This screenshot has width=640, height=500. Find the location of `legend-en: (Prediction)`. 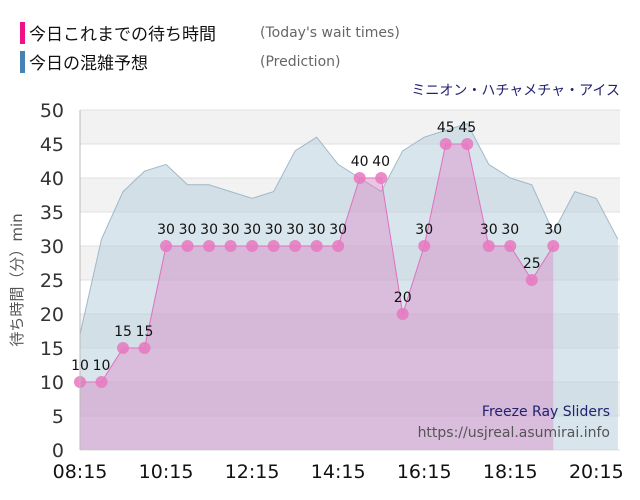

legend-en: (Prediction) is located at coordinates (300, 61).